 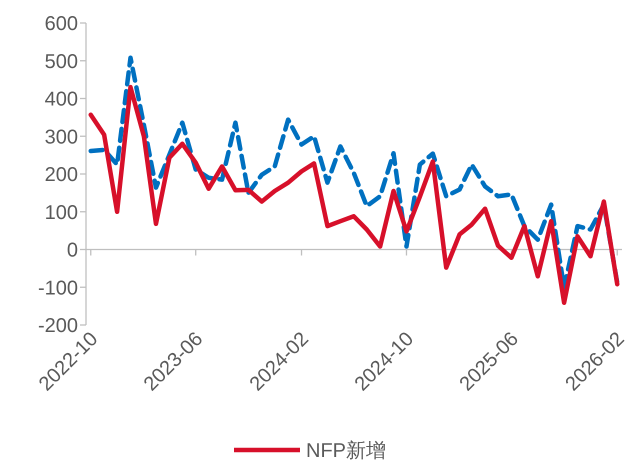 I want to click on y-tick-label: 600, so click(x=61, y=24).